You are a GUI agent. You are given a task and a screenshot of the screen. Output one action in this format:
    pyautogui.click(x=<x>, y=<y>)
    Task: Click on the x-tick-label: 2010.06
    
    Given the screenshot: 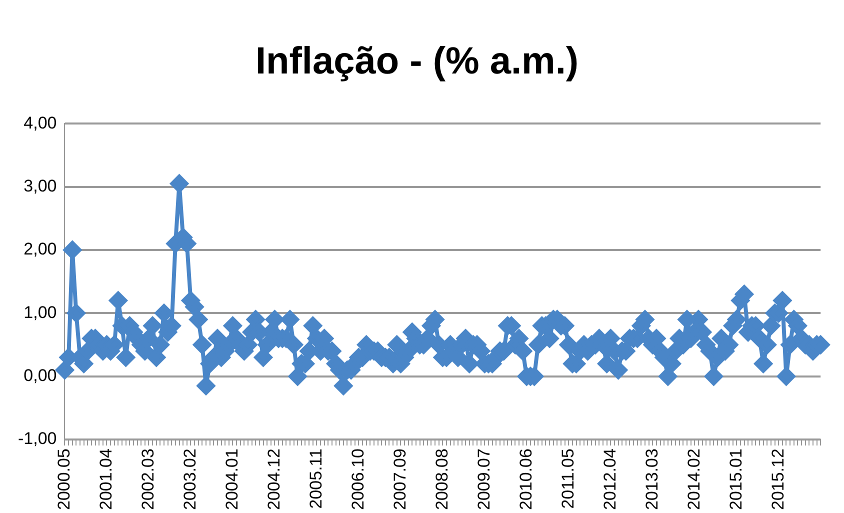 What is the action you would take?
    pyautogui.click(x=526, y=479)
    